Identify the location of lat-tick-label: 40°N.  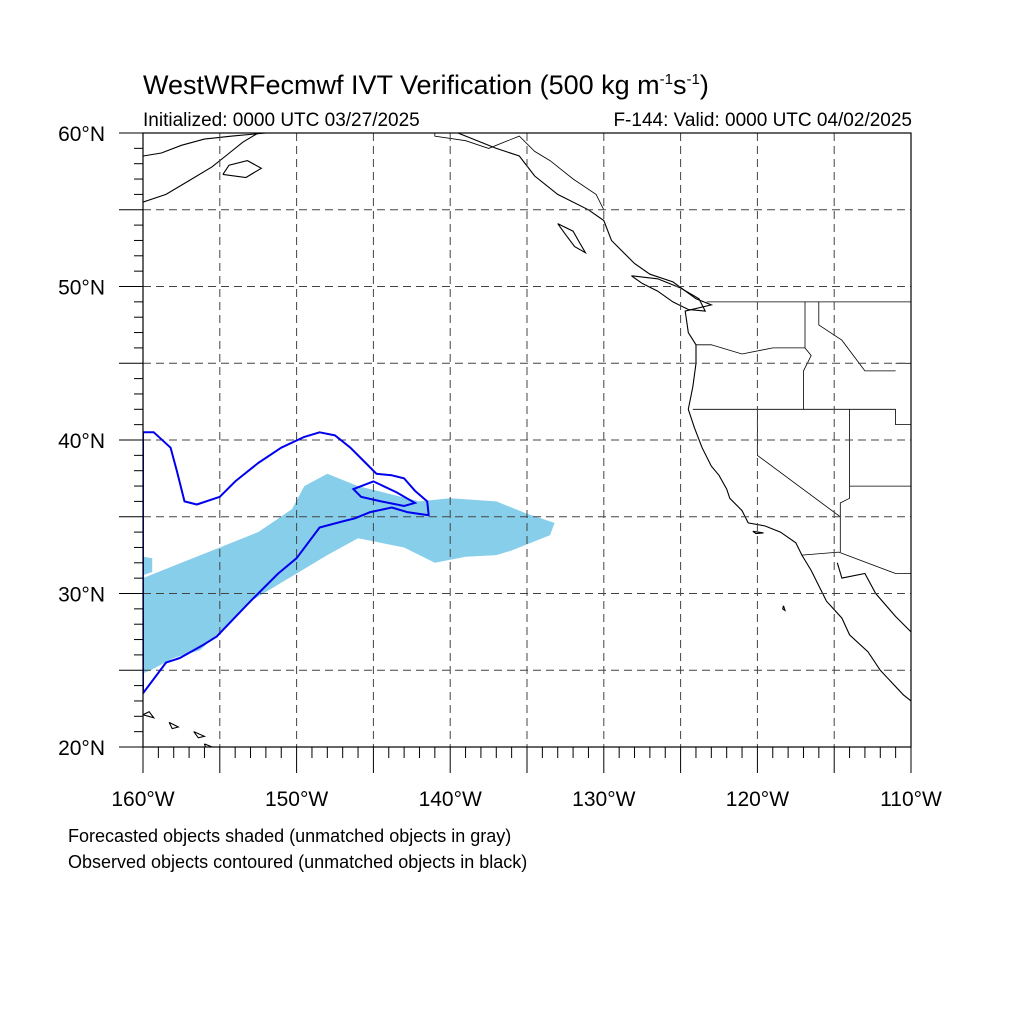
(81, 441).